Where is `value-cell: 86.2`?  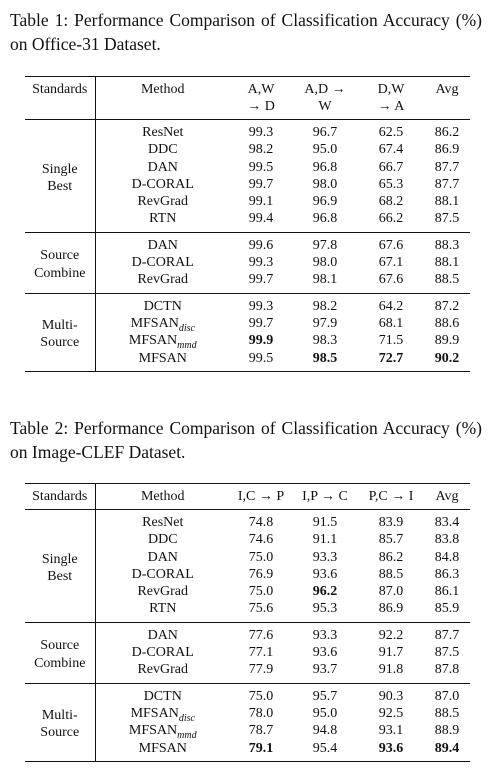 value-cell: 86.2 is located at coordinates (447, 131).